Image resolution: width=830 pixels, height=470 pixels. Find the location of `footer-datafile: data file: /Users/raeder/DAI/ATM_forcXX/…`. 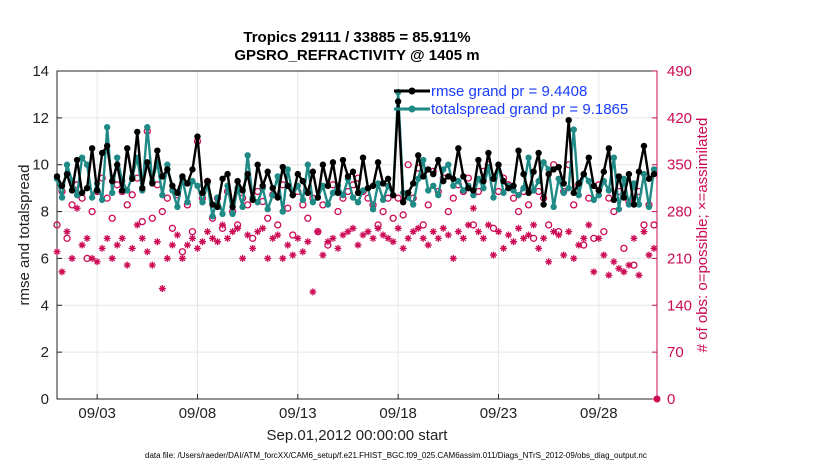

footer-datafile: data file: /Users/raeder/DAI/ATM_forcXX/… is located at coordinates (396, 455).